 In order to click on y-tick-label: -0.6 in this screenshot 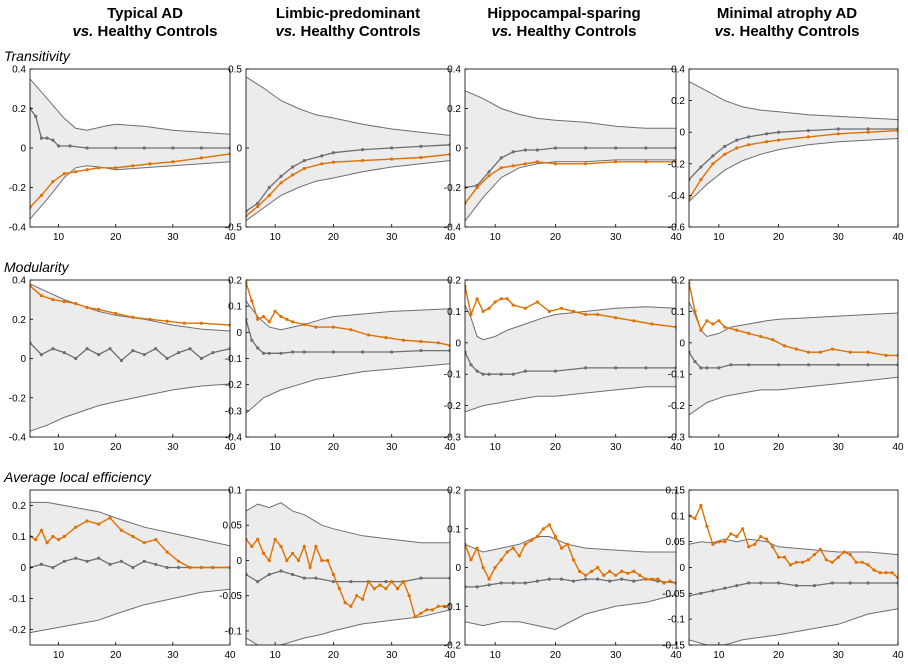, I will do `click(677, 228)`.